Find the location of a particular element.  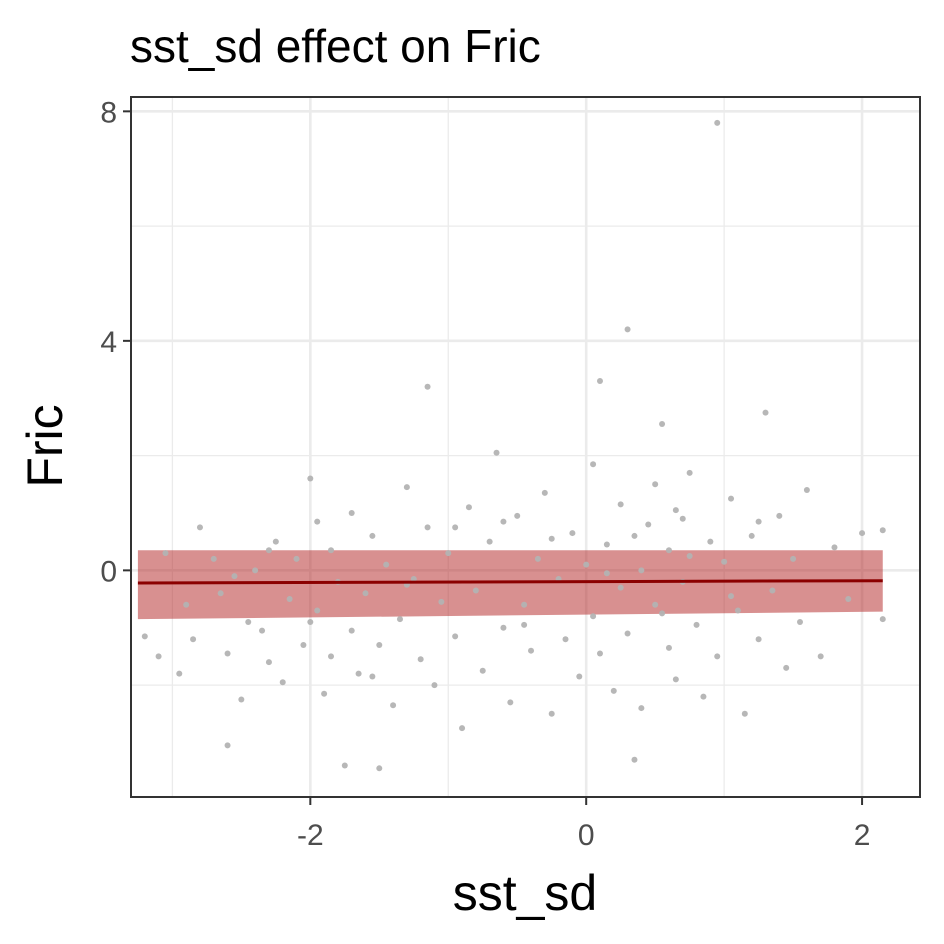

y-tick-label: 0 is located at coordinates (108, 571).